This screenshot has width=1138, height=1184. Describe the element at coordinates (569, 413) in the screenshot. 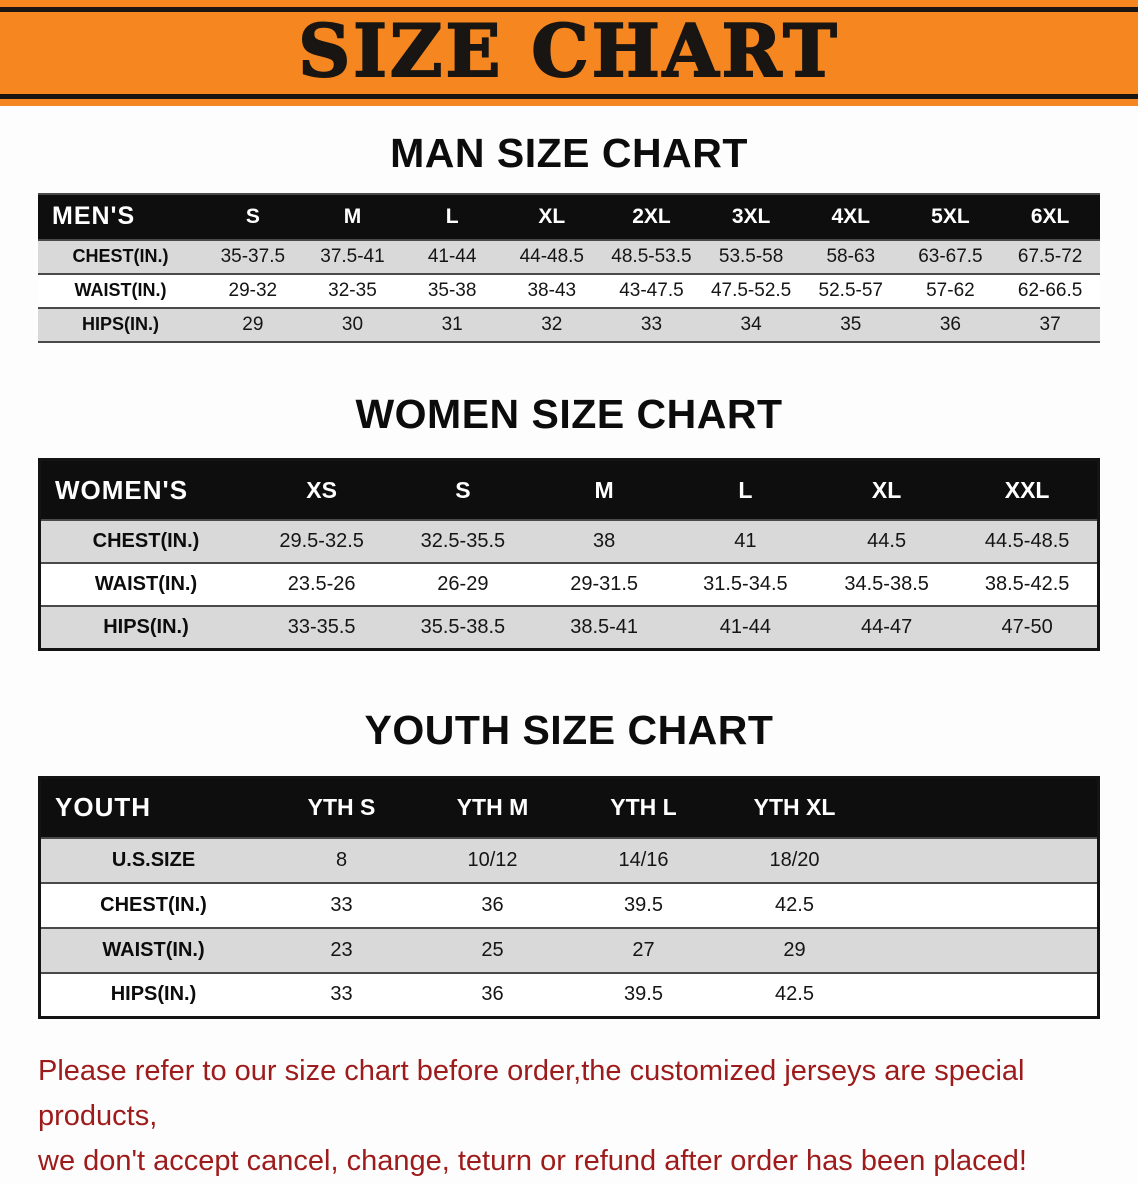

I see `women-section-heading: WOMEN SIZE CHART` at that location.